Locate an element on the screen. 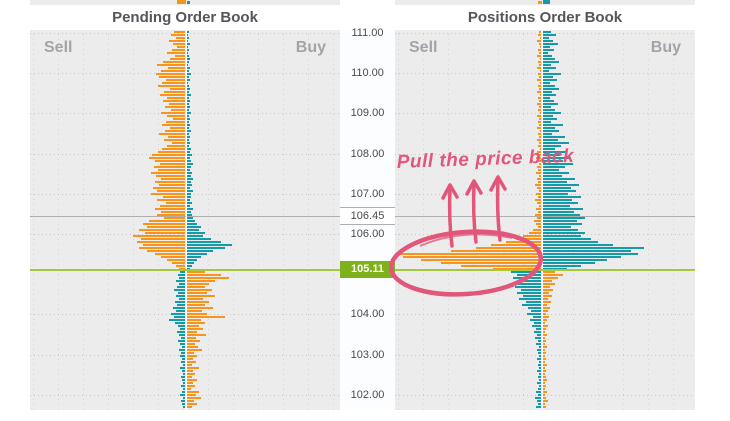 The height and width of the screenshot is (421, 730). grid-line-vertical is located at coordinates (58, 220).